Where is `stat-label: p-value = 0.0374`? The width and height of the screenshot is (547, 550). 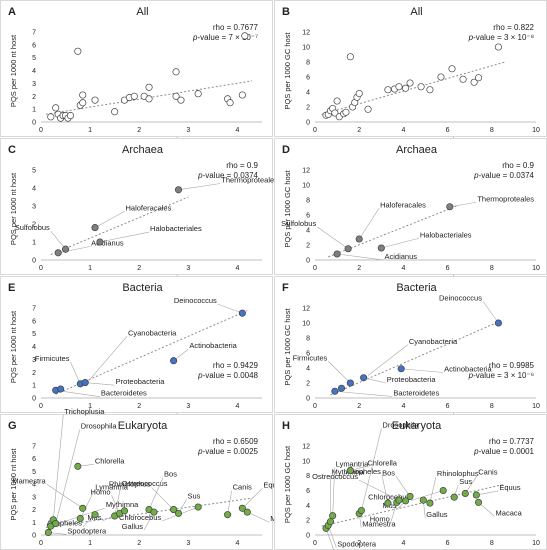 stat-label: p-value = 0.0374 is located at coordinates (227, 175).